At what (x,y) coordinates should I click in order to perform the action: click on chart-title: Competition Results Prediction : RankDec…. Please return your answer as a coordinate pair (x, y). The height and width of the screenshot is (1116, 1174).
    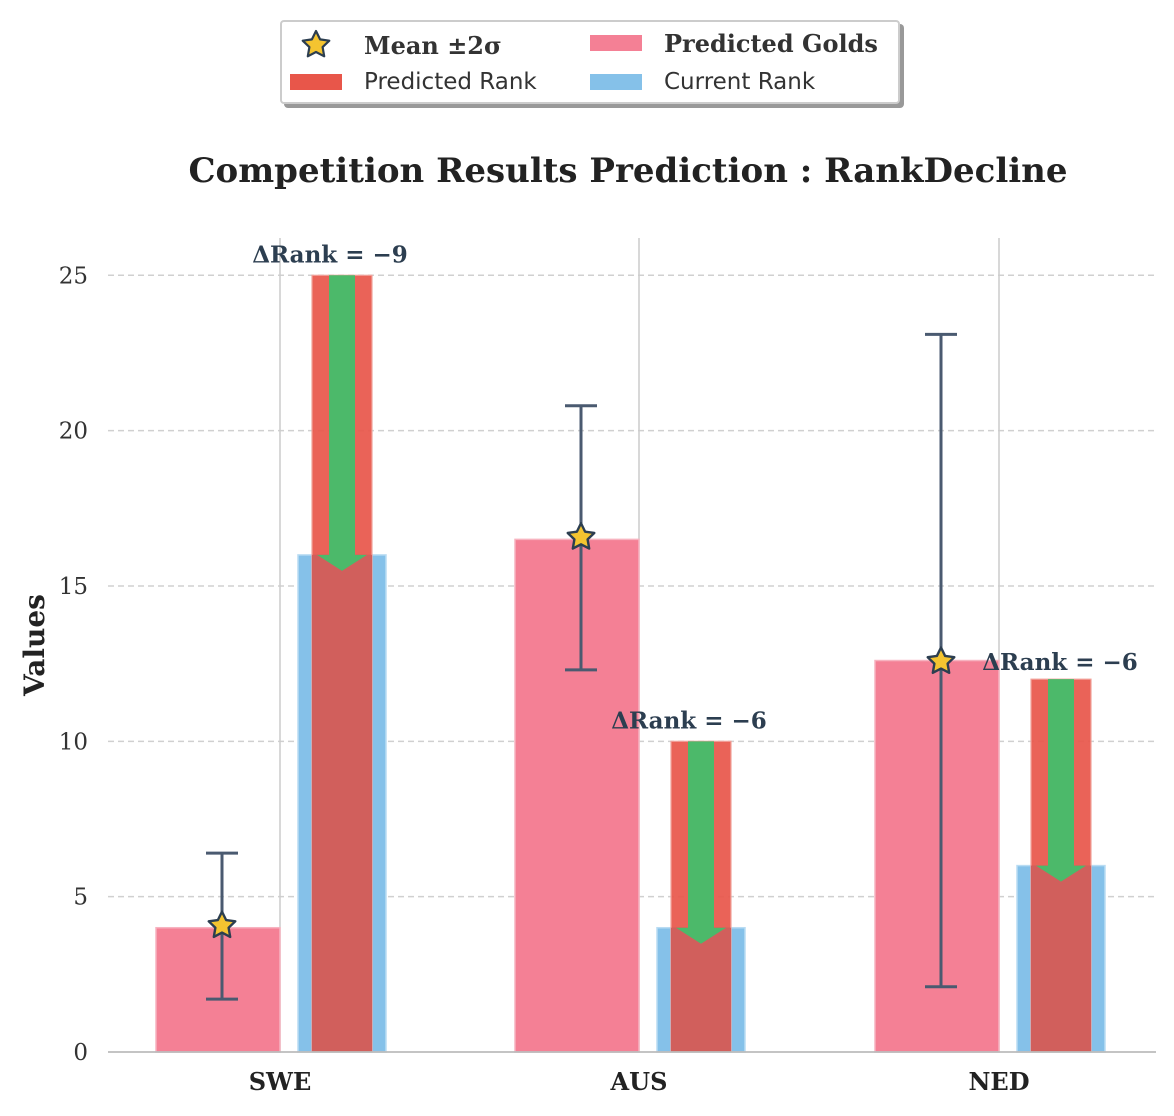
    Looking at the image, I should click on (627, 171).